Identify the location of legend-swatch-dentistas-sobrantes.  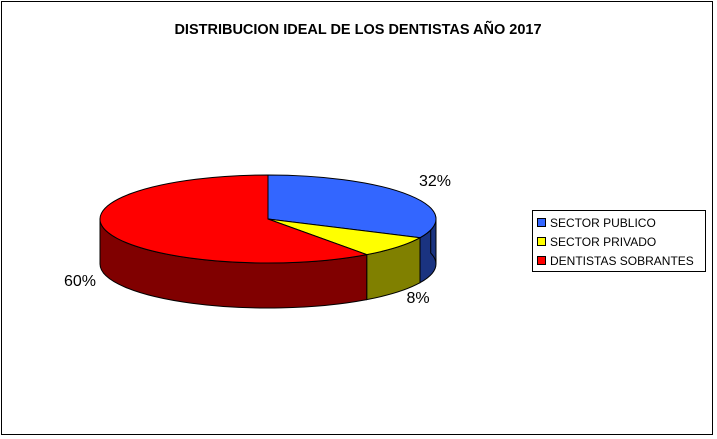
(541, 260).